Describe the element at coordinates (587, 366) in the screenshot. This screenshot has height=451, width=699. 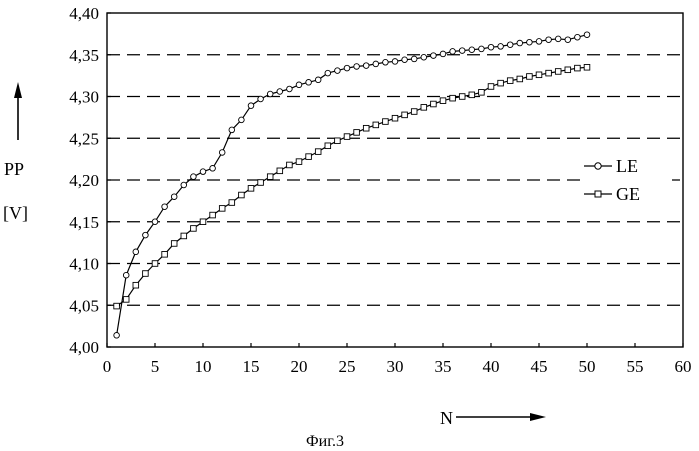
I see `x-tick-label: 50` at that location.